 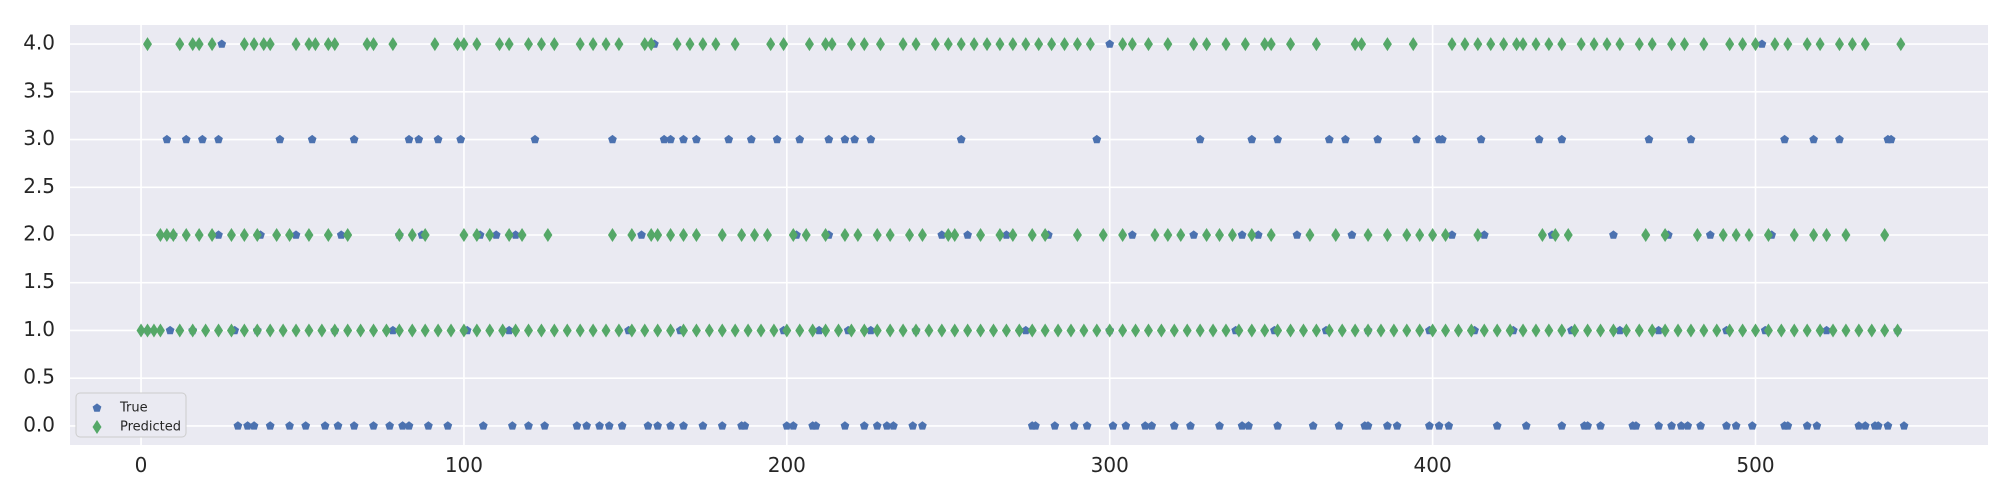 I want to click on y-tick-label: 1.5, so click(x=39, y=281).